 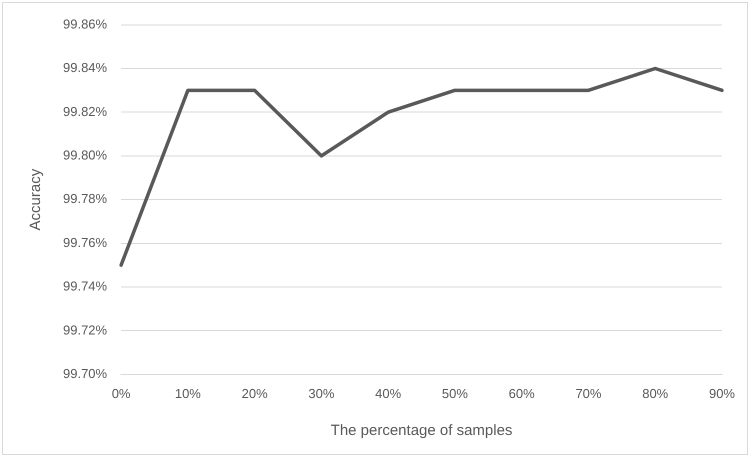 What do you see at coordinates (421, 431) in the screenshot?
I see `x-axis-title: The percentage of samples` at bounding box center [421, 431].